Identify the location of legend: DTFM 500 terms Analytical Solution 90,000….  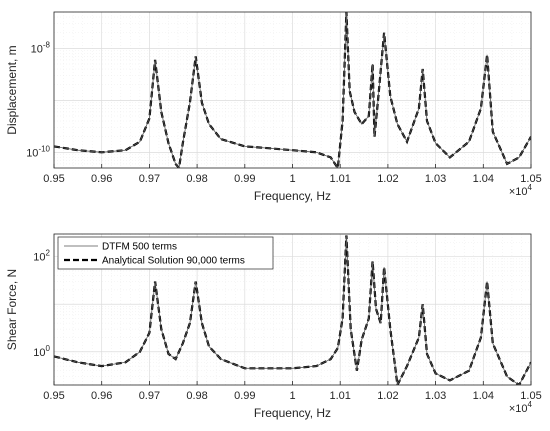
(165, 253).